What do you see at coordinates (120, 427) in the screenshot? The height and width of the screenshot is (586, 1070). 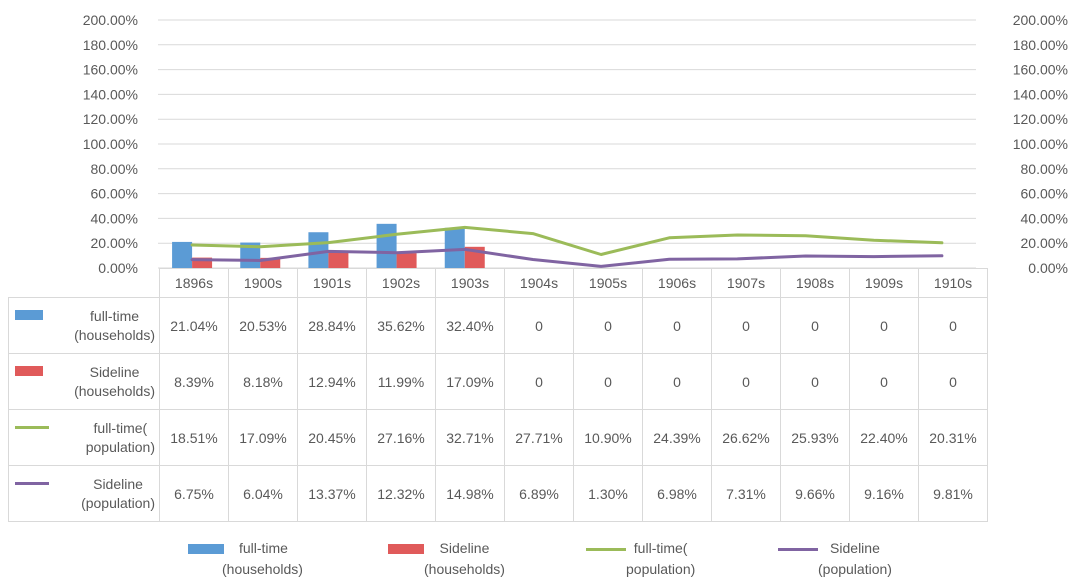 I see `series-name: full-time(` at bounding box center [120, 427].